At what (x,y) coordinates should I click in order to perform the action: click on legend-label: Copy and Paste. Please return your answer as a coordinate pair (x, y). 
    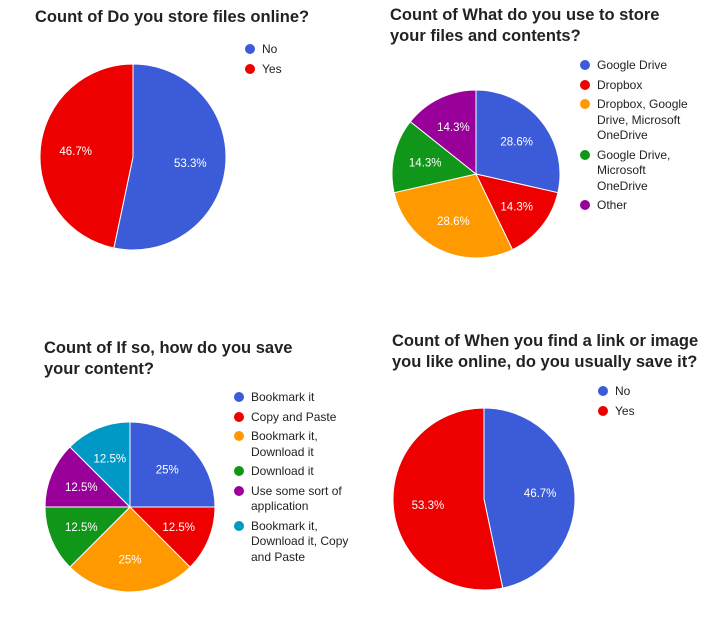
    Looking at the image, I should click on (294, 416).